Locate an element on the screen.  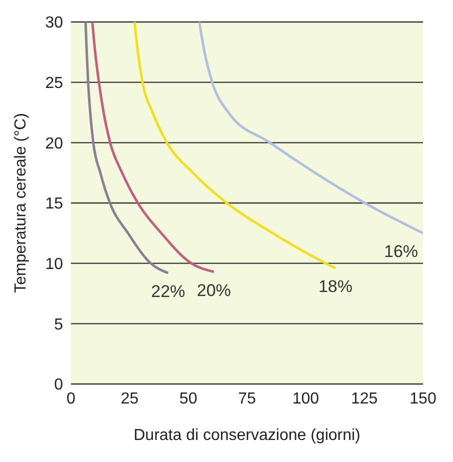
x-tick-label: 75 is located at coordinates (247, 399).